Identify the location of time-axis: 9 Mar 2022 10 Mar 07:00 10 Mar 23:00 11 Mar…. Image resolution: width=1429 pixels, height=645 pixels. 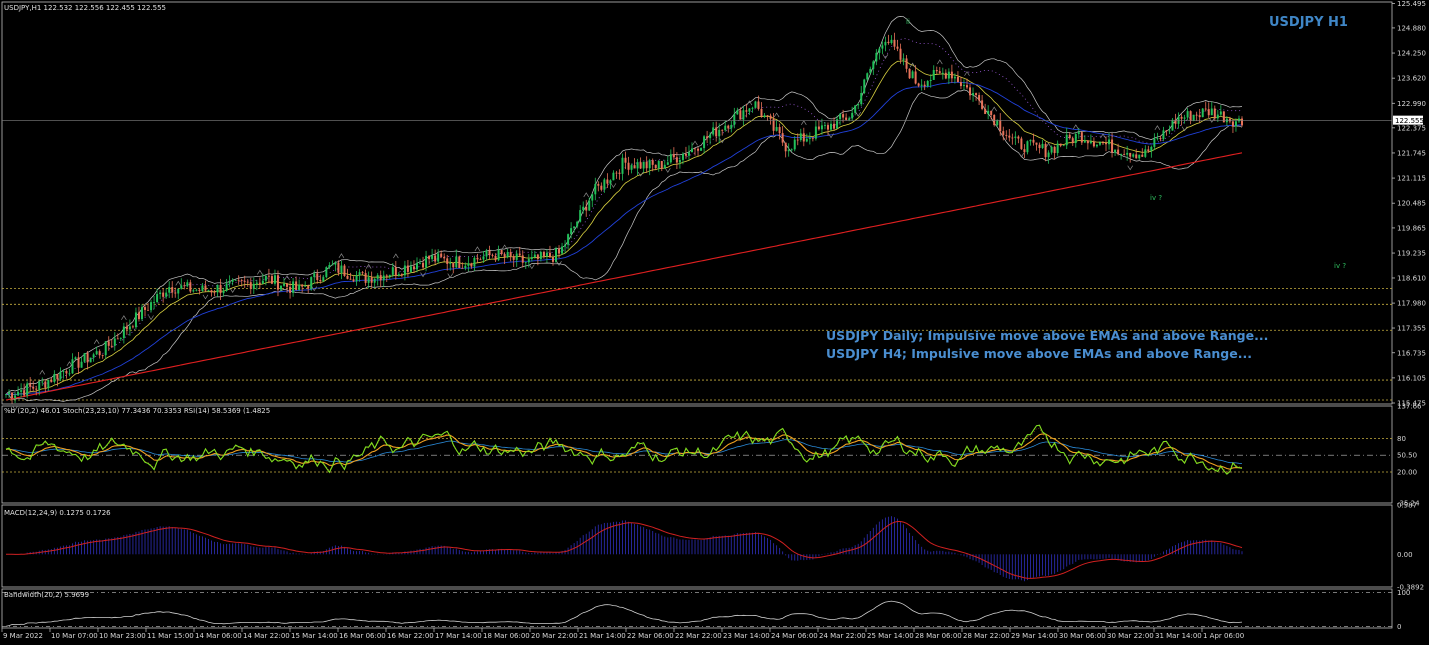
(622, 634).